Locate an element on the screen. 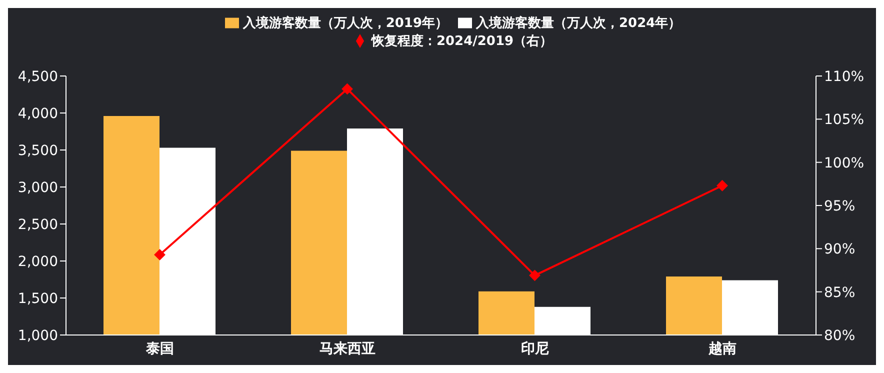  x-tick-label: 马来西亚 is located at coordinates (347, 348).